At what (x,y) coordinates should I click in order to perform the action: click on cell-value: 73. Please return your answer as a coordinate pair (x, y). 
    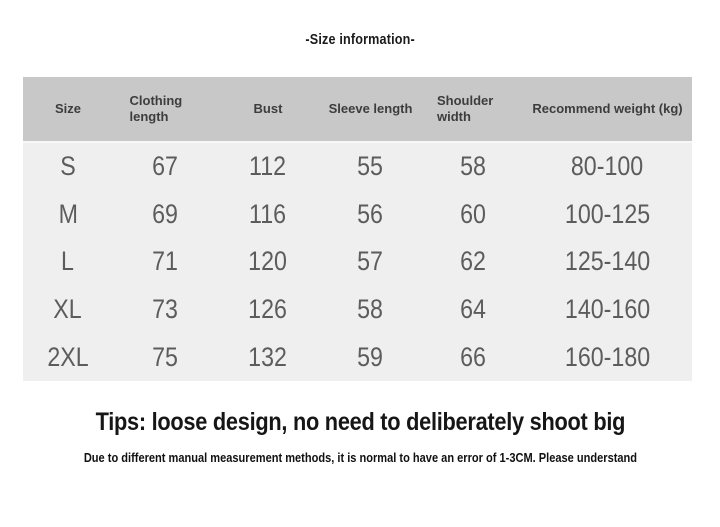
    Looking at the image, I should click on (165, 309).